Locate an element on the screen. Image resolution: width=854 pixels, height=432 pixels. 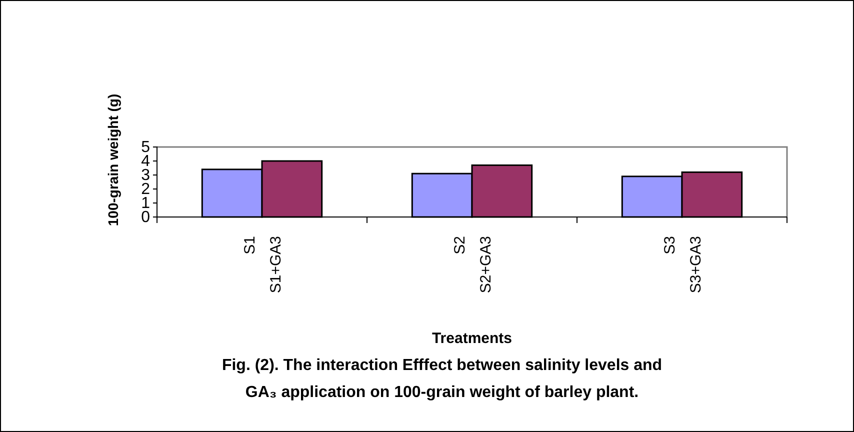
y-tick-label: 2 is located at coordinates (145, 189).